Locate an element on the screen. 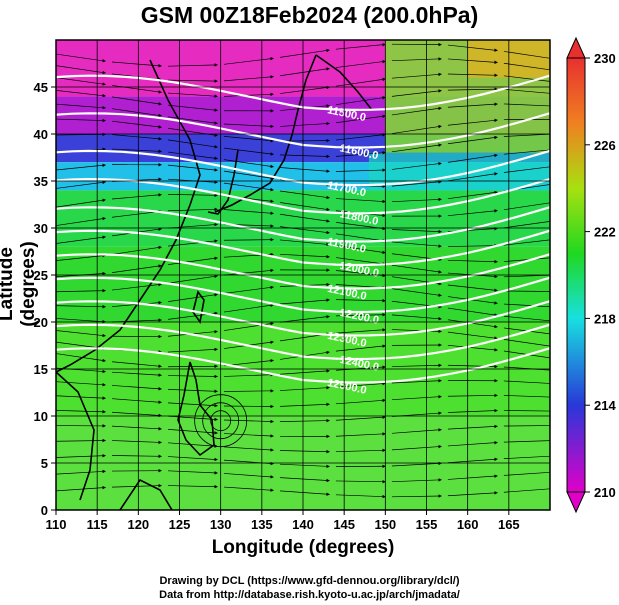  y-tick-label: 45 is located at coordinates (41, 87).